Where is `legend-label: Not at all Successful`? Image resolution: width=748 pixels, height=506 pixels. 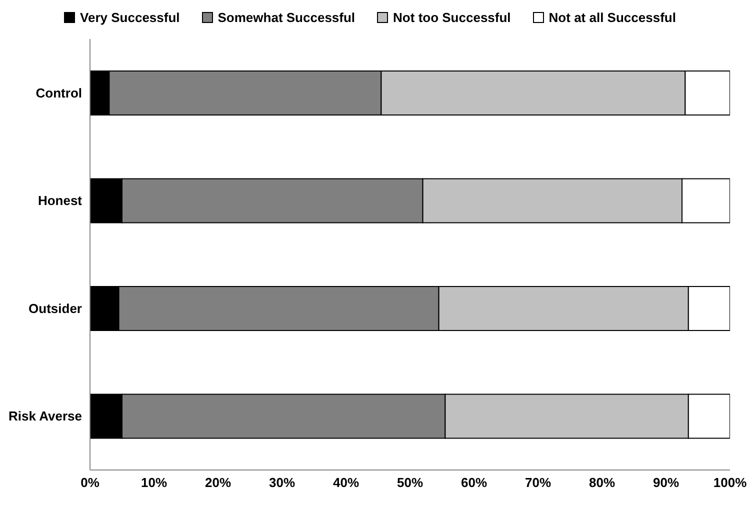
legend-label: Not at all Successful is located at coordinates (612, 17).